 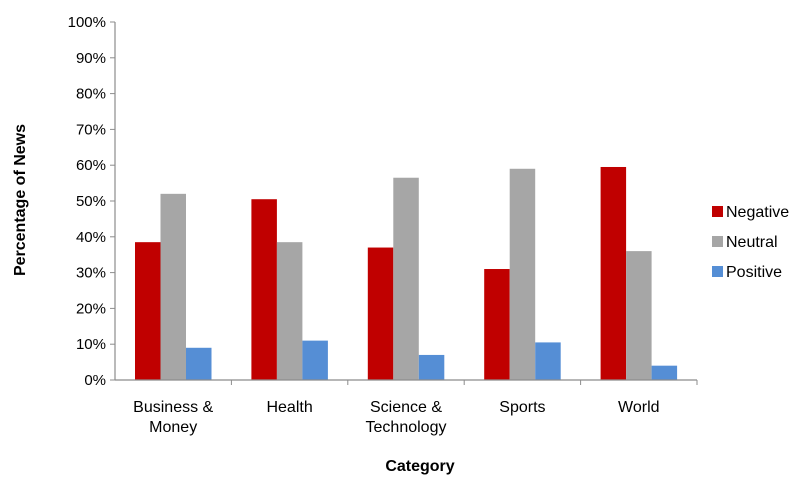 I want to click on x-category-label: Science & Technology, so click(x=406, y=417).